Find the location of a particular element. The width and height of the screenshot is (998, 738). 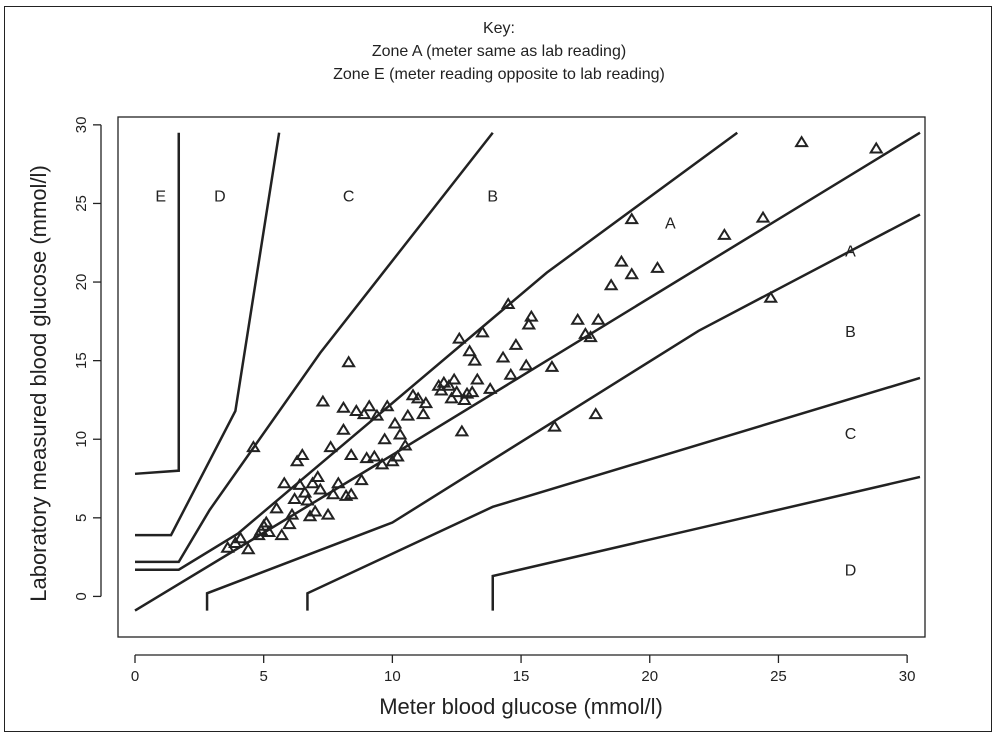

x-axis-ticks: 0 5 10 15 20 25 30 is located at coordinates (523, 670).